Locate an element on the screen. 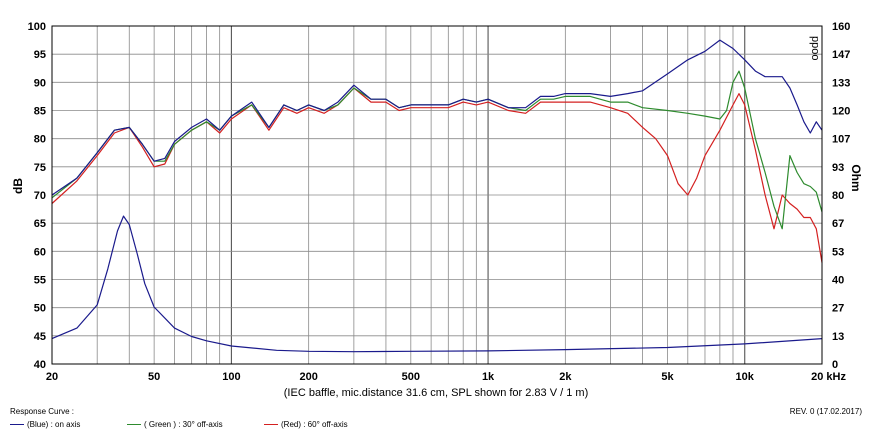 The width and height of the screenshot is (872, 440). y-left-tick-label: 60 is located at coordinates (40, 252).